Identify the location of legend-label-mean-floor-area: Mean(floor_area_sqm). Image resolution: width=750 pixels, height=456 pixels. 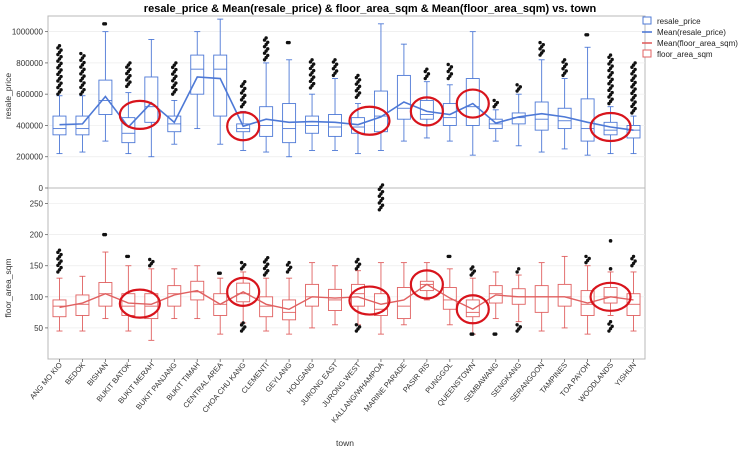
(697, 43).